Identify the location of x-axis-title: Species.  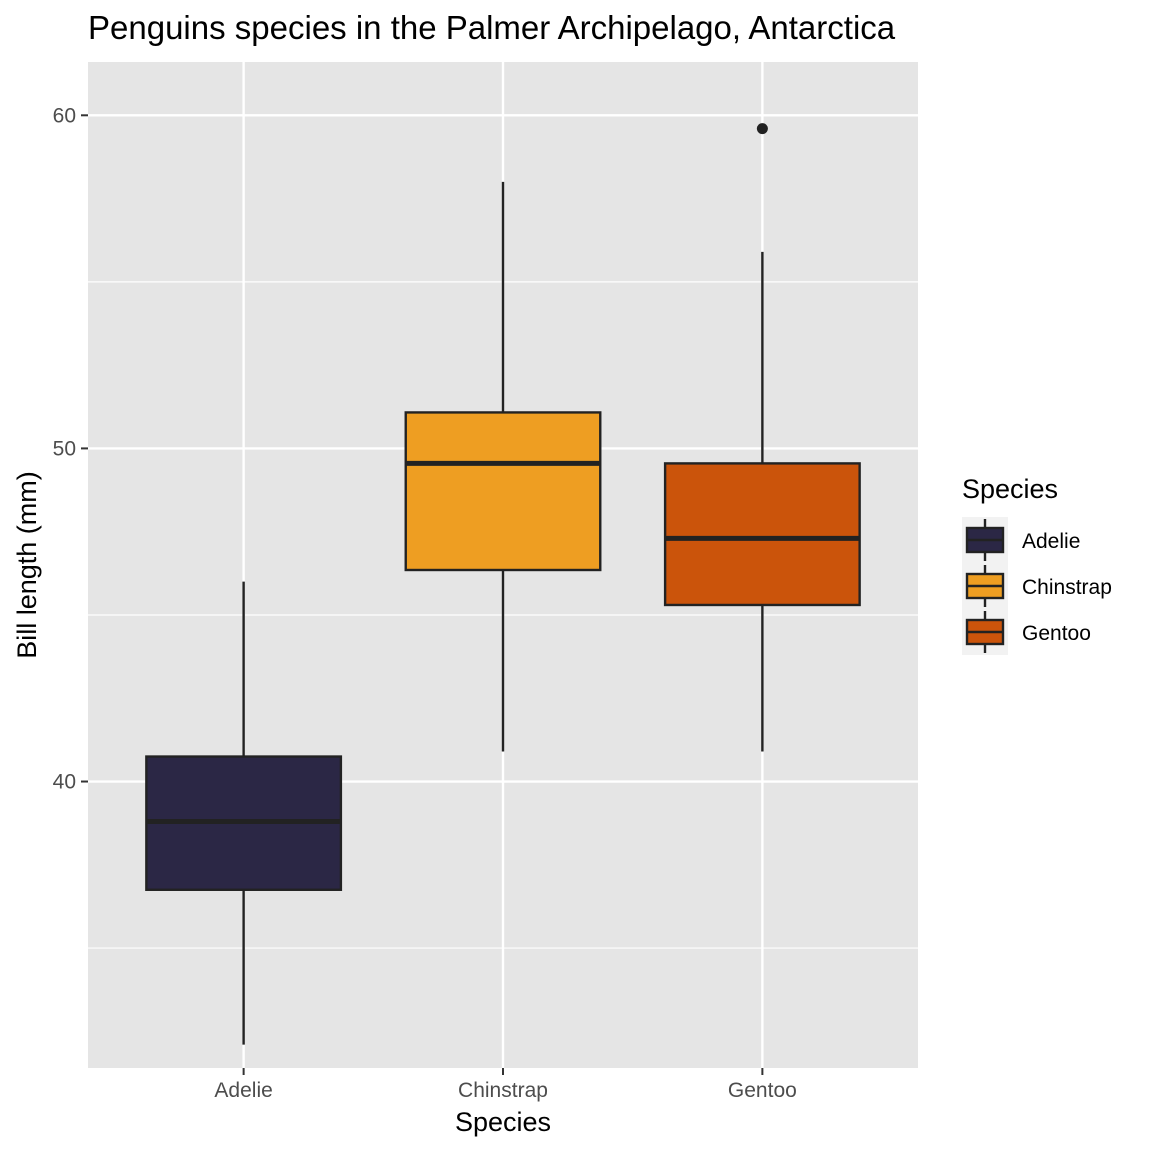
(503, 1122).